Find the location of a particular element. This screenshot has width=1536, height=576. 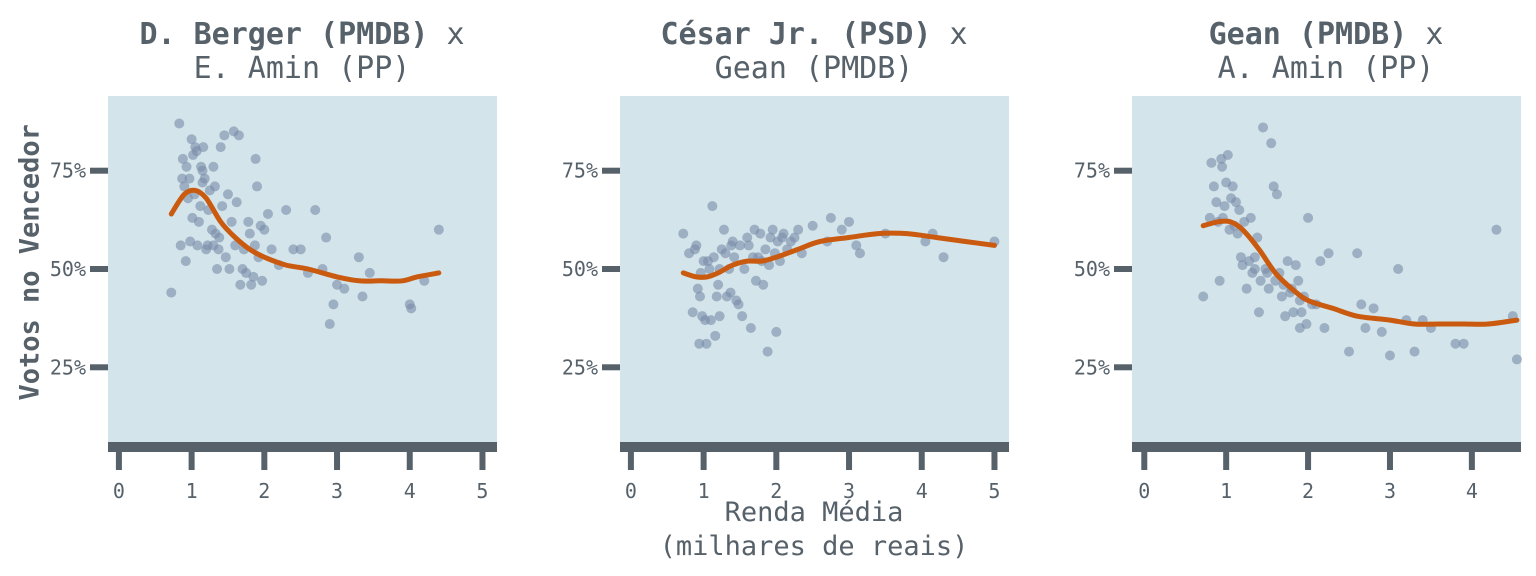

panel-1-y-tick-label: 50% is located at coordinates (68, 269).